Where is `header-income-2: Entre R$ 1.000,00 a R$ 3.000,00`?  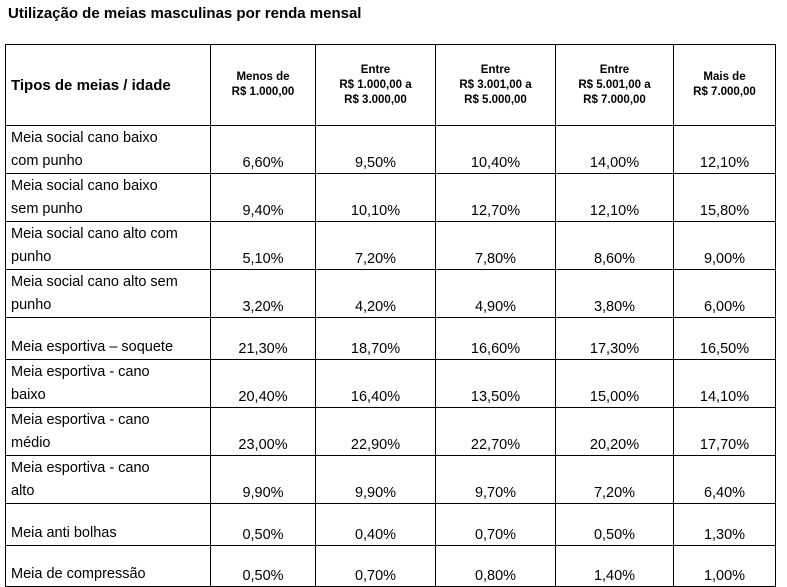
header-income-2: Entre R$ 1.000,00 a R$ 3.000,00 is located at coordinates (375, 85).